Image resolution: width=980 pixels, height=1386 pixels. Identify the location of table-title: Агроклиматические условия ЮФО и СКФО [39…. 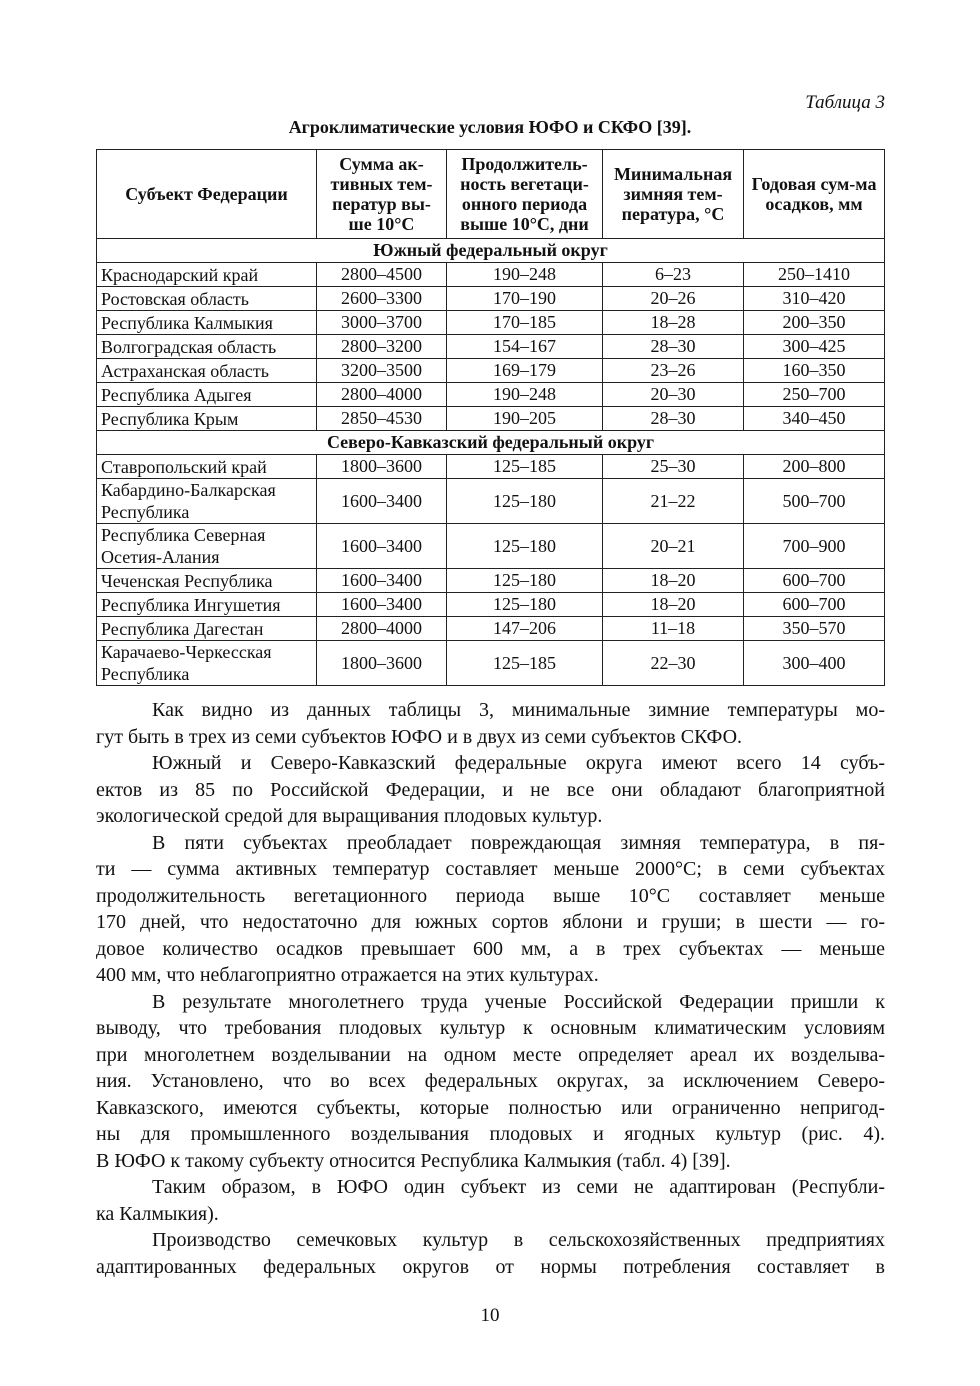
(490, 127).